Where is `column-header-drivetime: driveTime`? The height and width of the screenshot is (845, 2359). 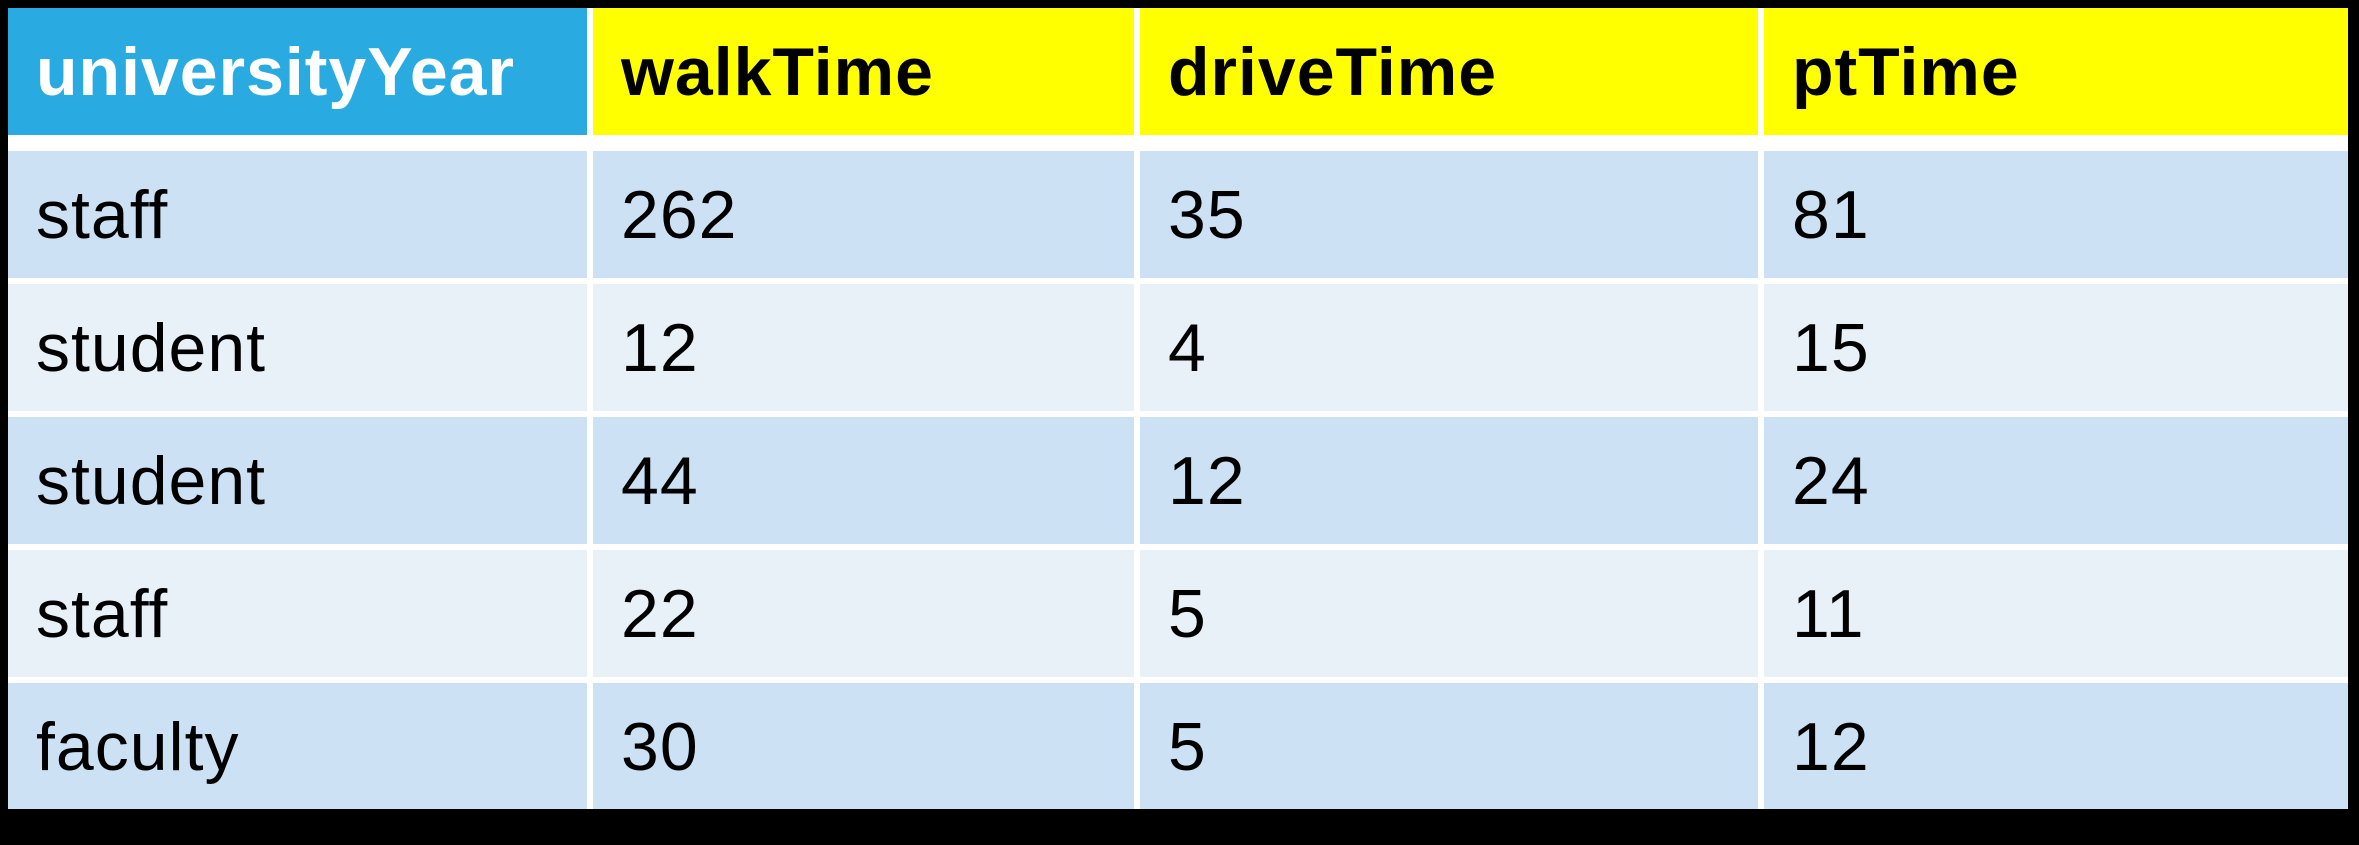
column-header-drivetime: driveTime is located at coordinates (1449, 71).